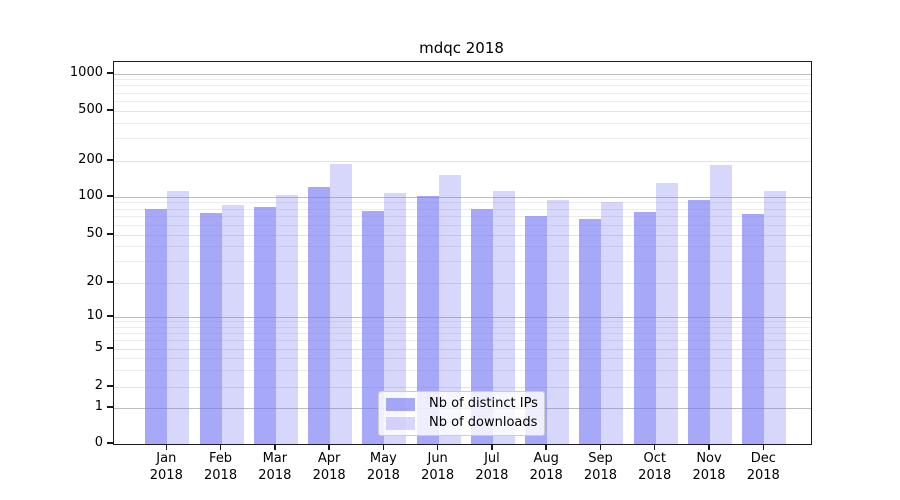 This screenshot has height=500, width=900. Describe the element at coordinates (383, 458) in the screenshot. I see `x-tick-label-month: May` at that location.